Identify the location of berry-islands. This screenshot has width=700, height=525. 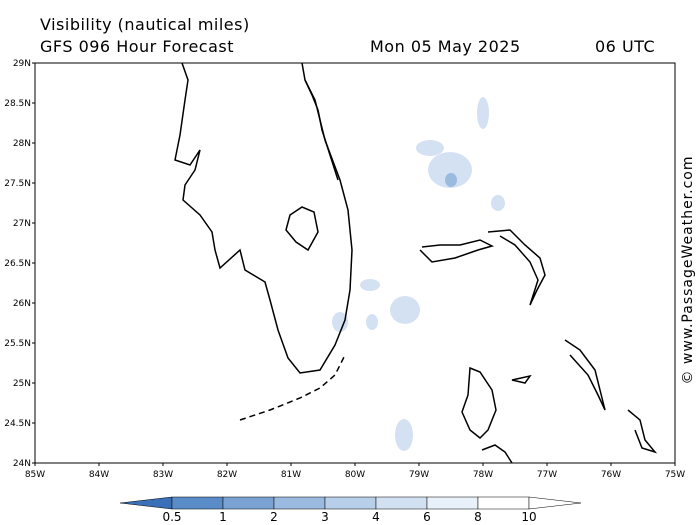
(521, 379).